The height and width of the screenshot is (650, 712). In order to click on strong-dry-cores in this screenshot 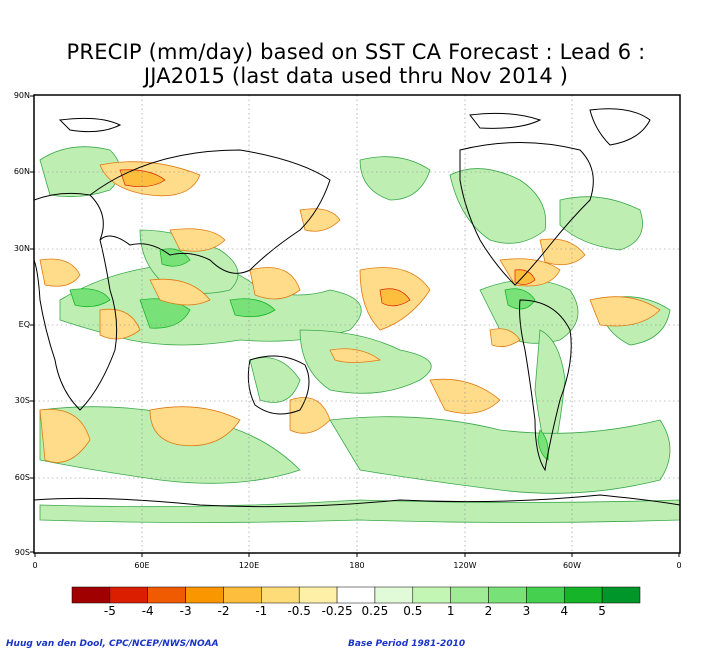, I will do `click(327, 238)`.